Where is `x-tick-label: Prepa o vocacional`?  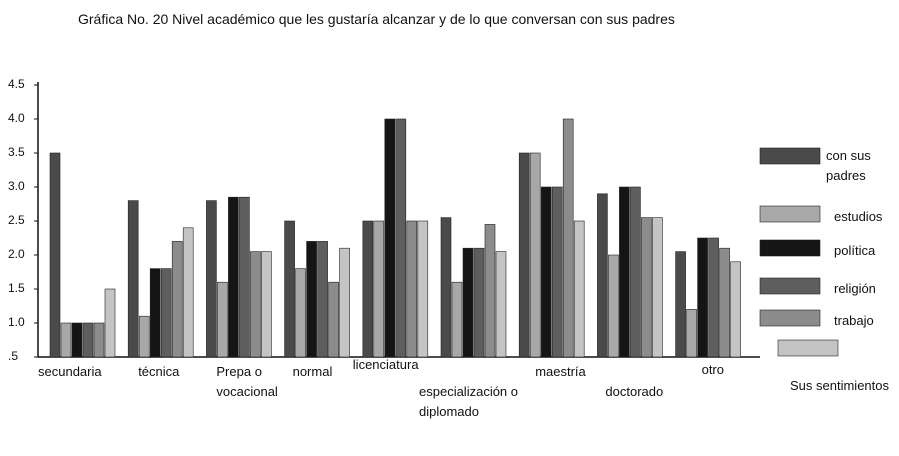 x-tick-label: Prepa o vocacional is located at coordinates (247, 381).